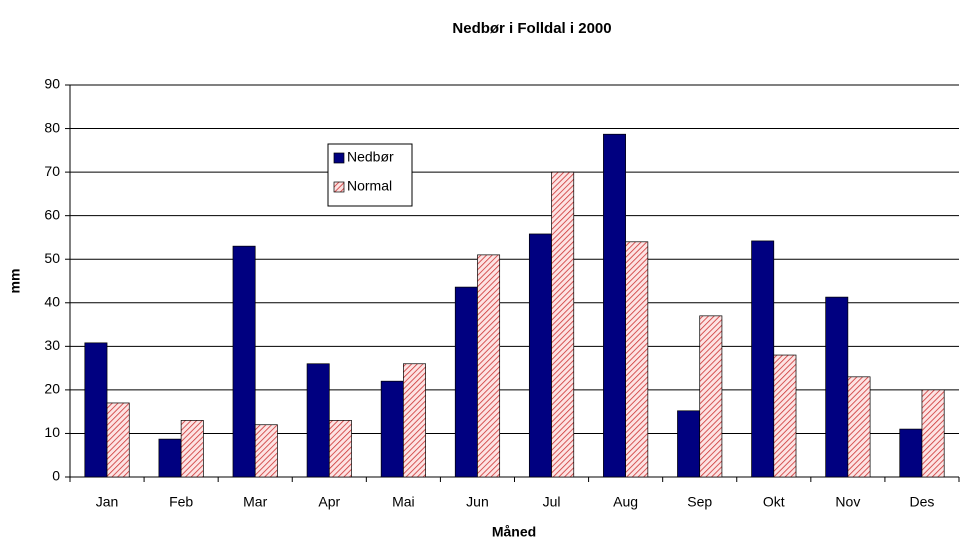 This screenshot has height=543, width=968. What do you see at coordinates (369, 186) in the screenshot?
I see `legend-label: Normal` at bounding box center [369, 186].